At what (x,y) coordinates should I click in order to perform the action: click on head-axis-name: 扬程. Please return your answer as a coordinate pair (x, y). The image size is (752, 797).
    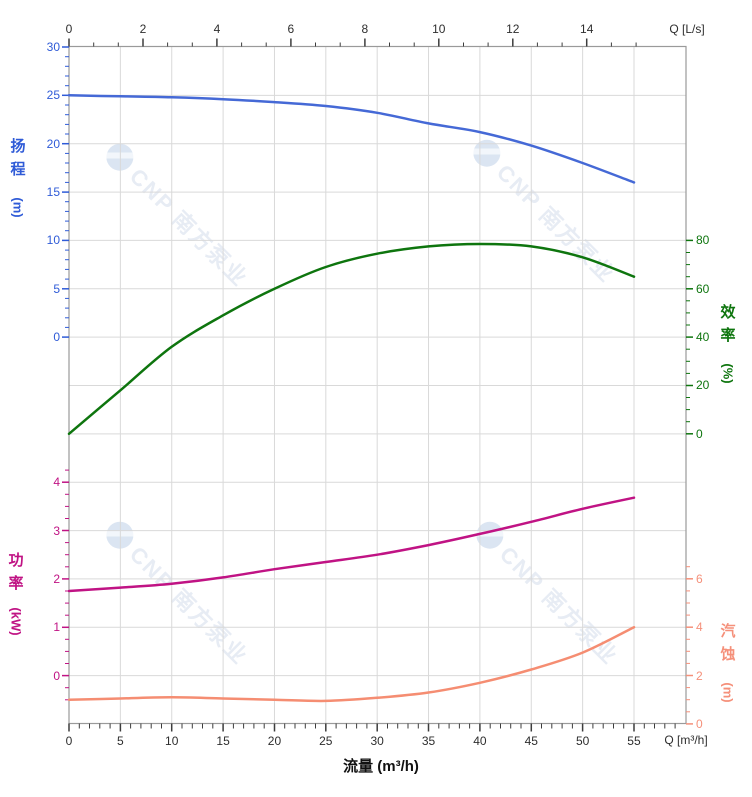
    Looking at the image, I should click on (18, 158).